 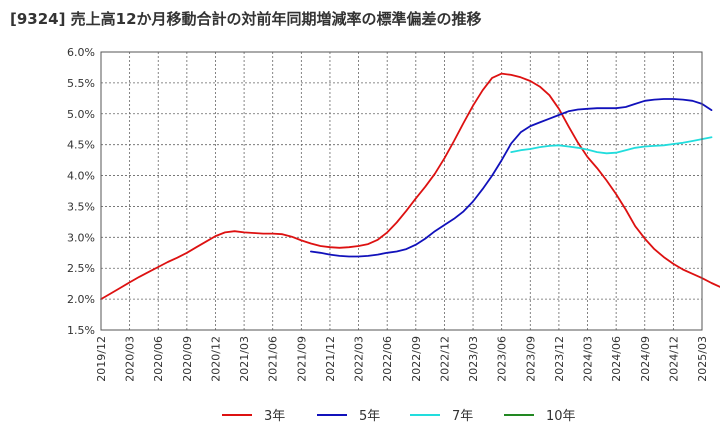 What do you see at coordinates (330, 359) in the screenshot?
I see `x-tick-label: 2021/12` at bounding box center [330, 359].